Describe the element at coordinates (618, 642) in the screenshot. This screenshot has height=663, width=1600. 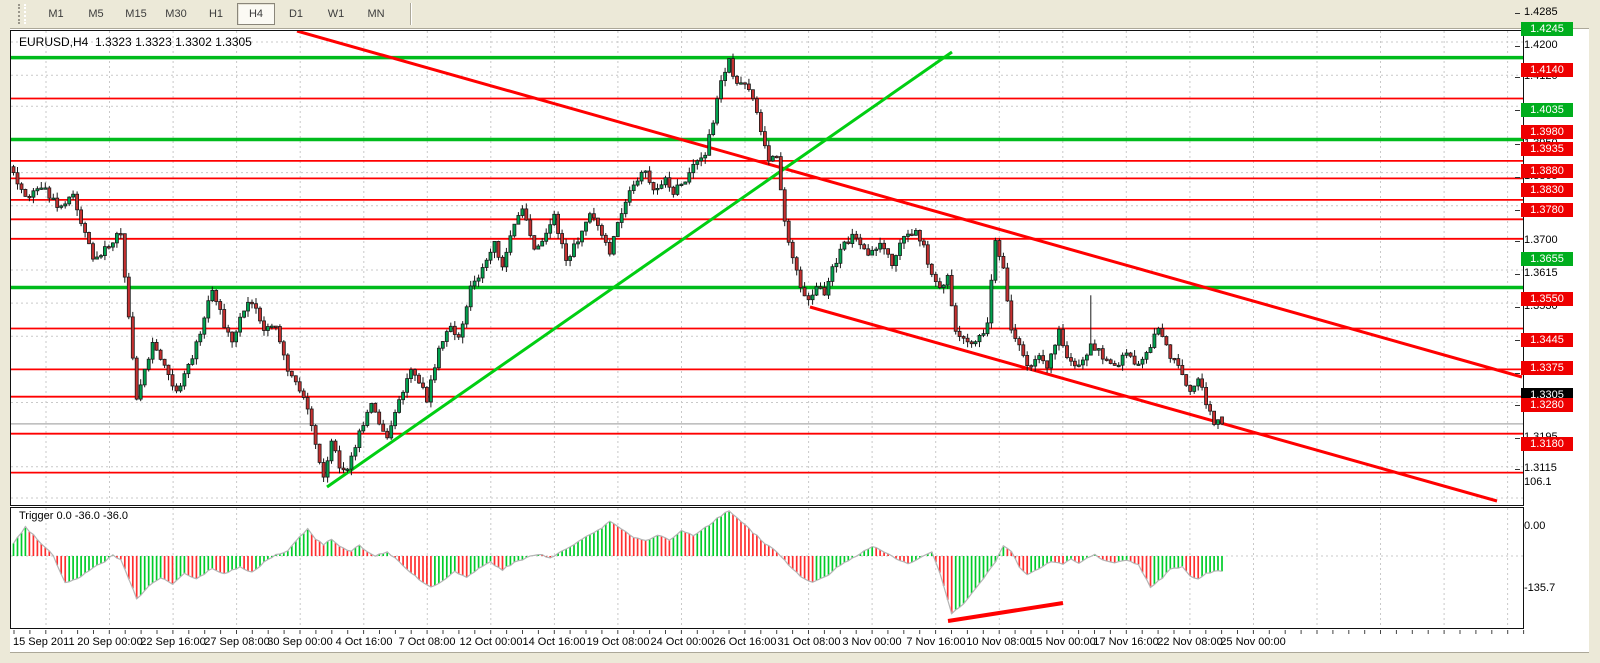
I see `date-axis-label: 19 Oct 08:00` at that location.